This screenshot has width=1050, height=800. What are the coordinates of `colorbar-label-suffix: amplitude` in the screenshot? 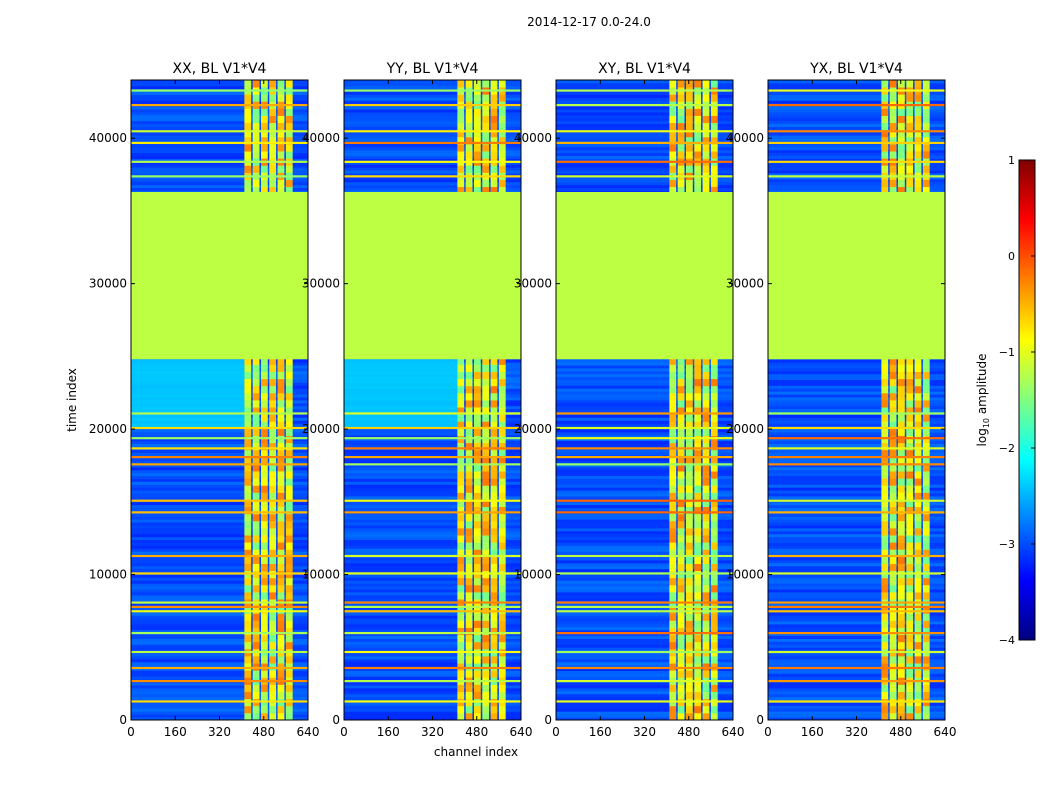 It's located at (982, 386).